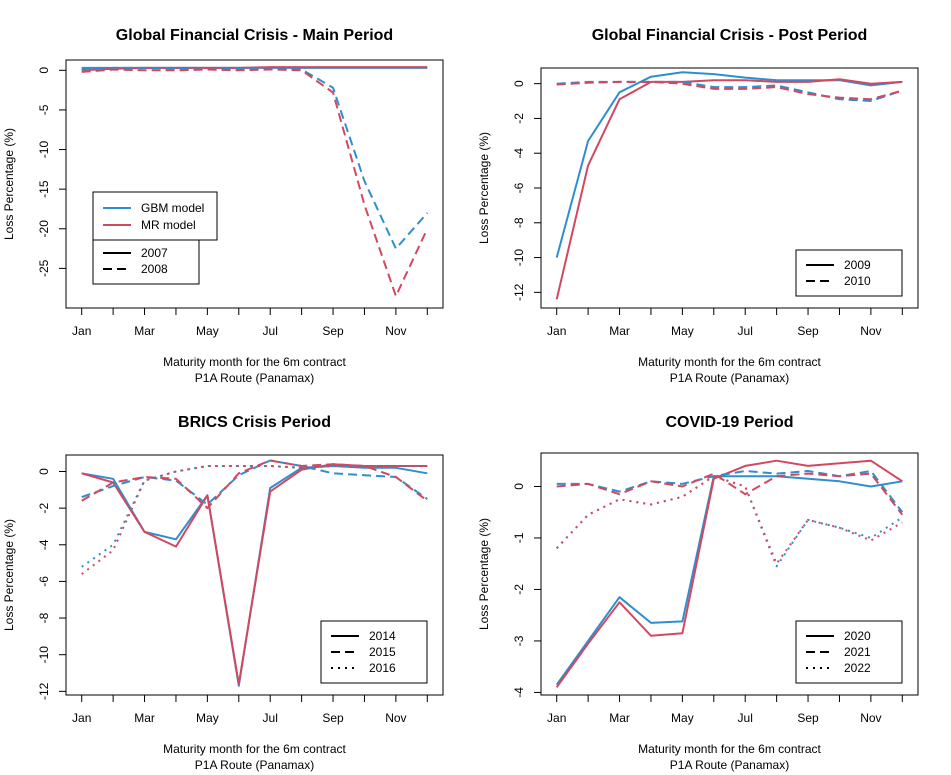  I want to click on chart-title: COVID-19 Period, so click(729, 422).